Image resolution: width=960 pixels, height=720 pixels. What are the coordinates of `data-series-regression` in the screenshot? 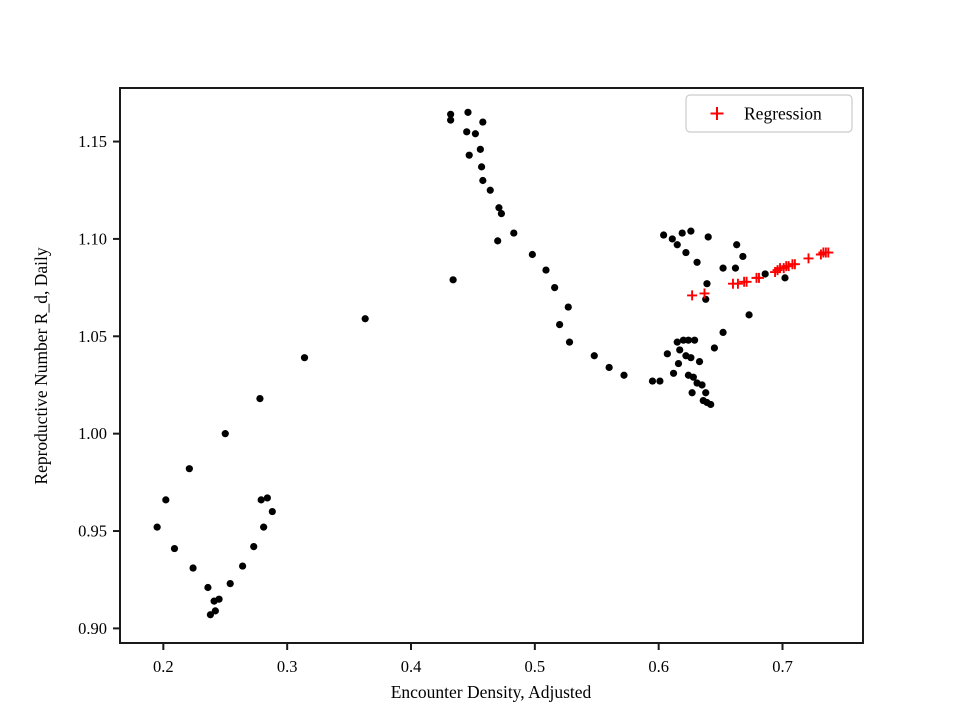 It's located at (760, 274).